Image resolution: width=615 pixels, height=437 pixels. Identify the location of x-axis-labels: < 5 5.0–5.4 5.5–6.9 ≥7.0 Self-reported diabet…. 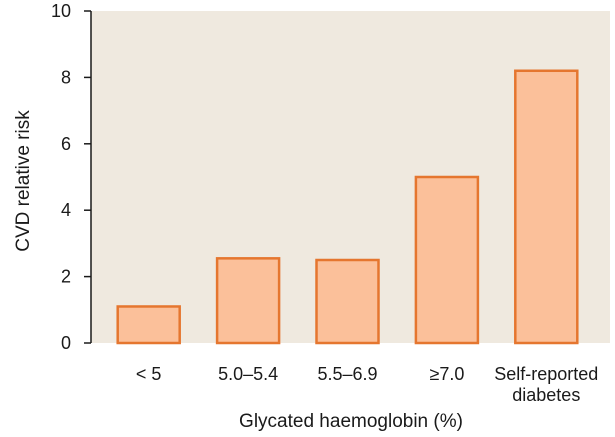
(367, 384).